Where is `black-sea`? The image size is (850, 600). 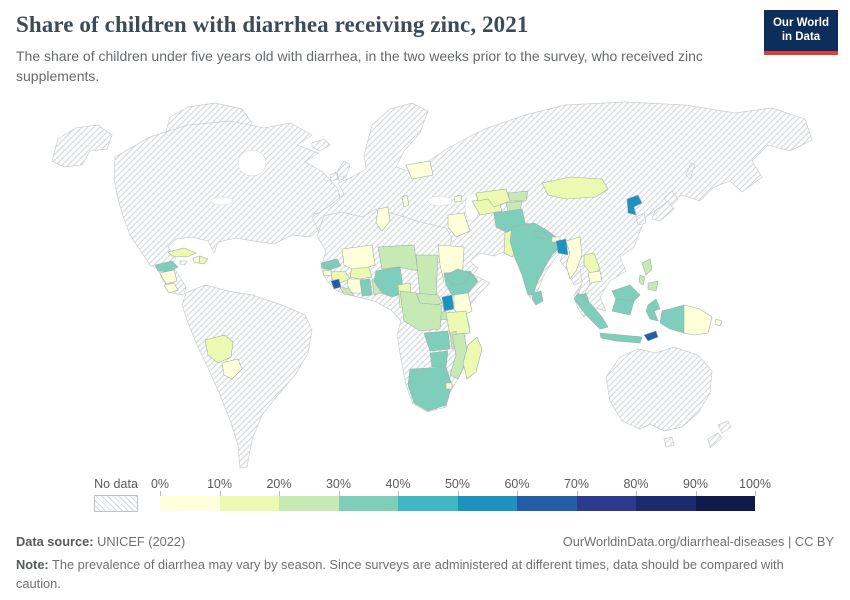
black-sea is located at coordinates (440, 201).